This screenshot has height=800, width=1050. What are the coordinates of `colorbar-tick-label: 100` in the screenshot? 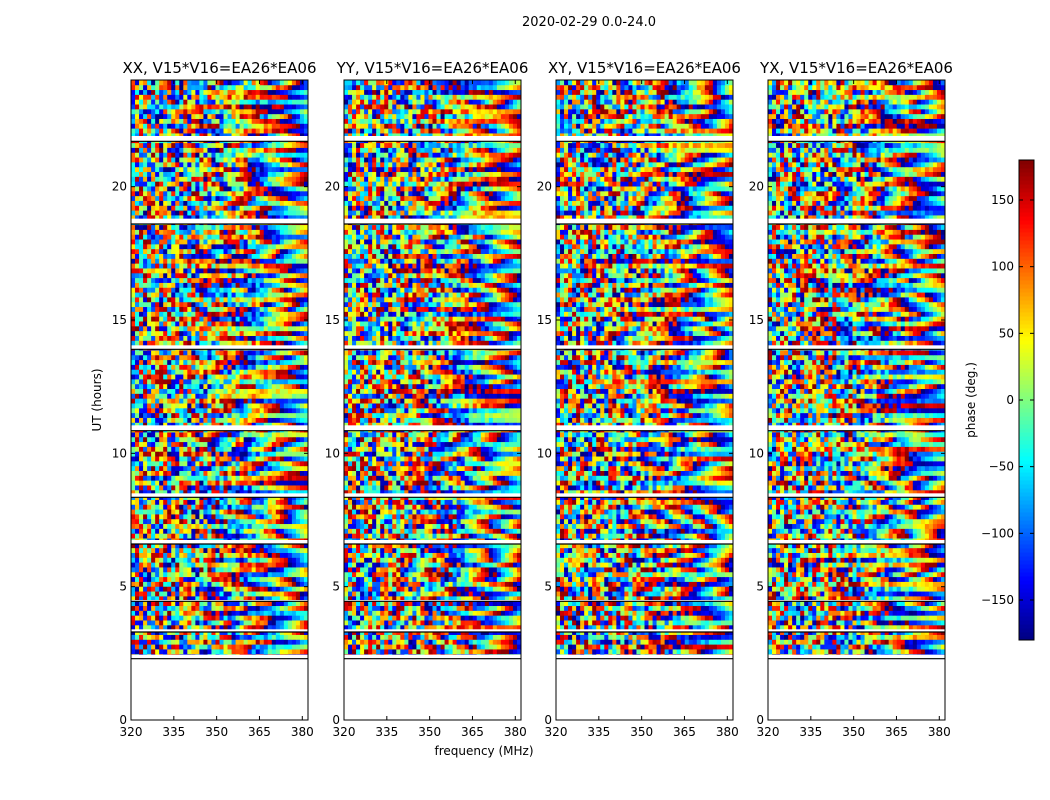 It's located at (1002, 267).